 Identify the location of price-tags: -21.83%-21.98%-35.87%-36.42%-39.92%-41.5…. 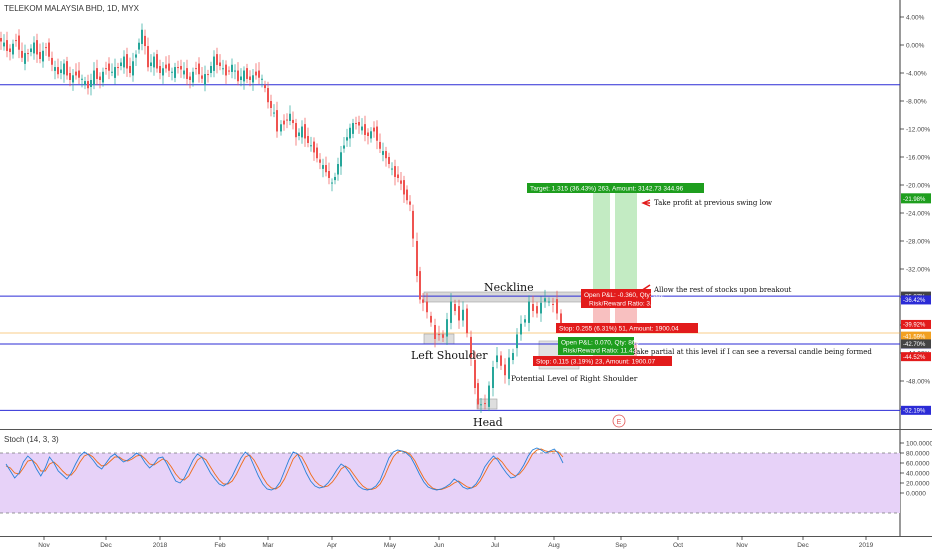
(916, 304).